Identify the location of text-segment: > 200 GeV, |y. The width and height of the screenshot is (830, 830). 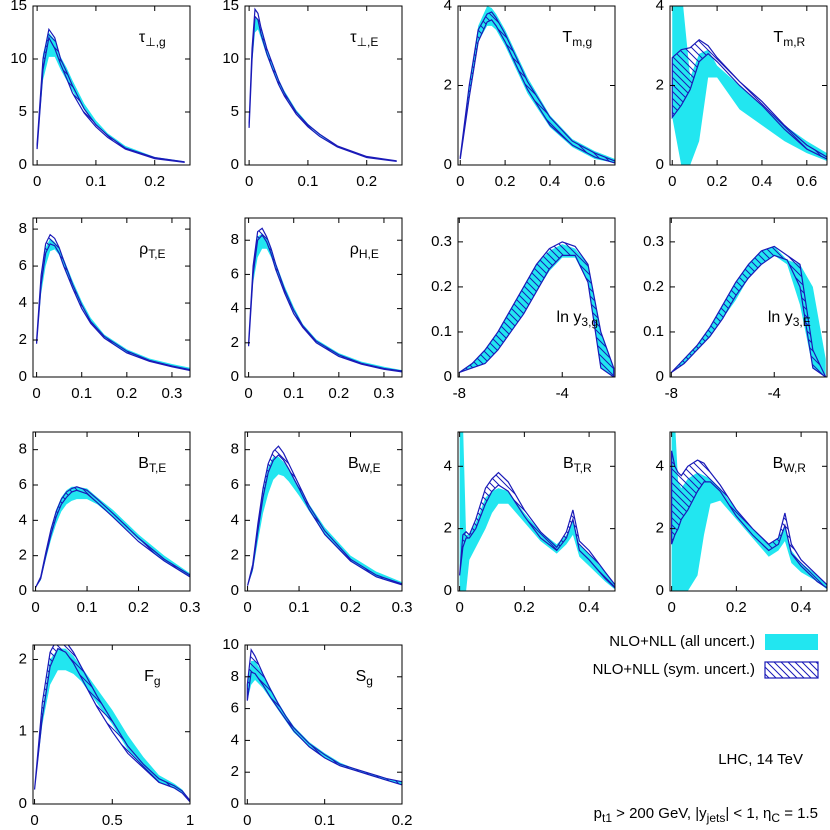
(659, 813).